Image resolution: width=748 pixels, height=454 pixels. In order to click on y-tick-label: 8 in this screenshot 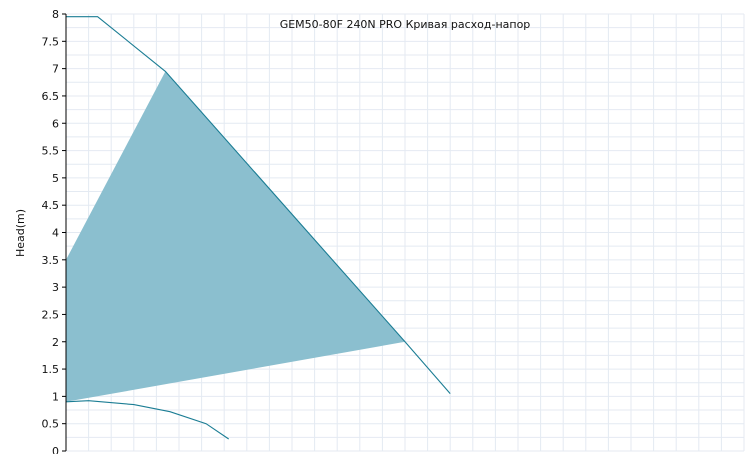, I will do `click(55, 14)`.